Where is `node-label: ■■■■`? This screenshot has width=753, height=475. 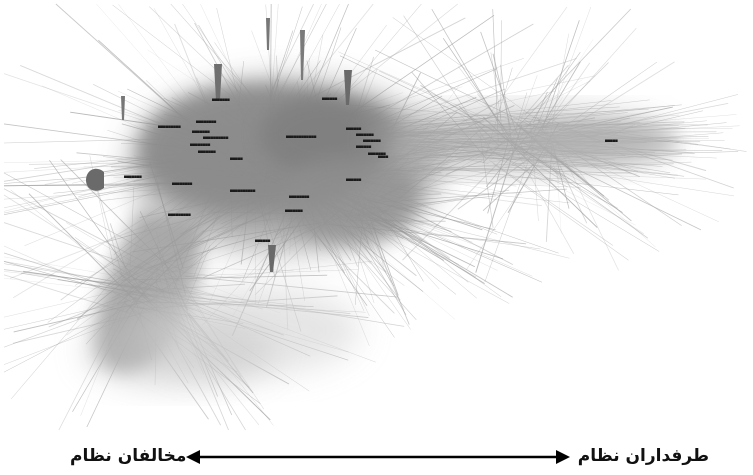
node-label: ■■■■ is located at coordinates (383, 156).